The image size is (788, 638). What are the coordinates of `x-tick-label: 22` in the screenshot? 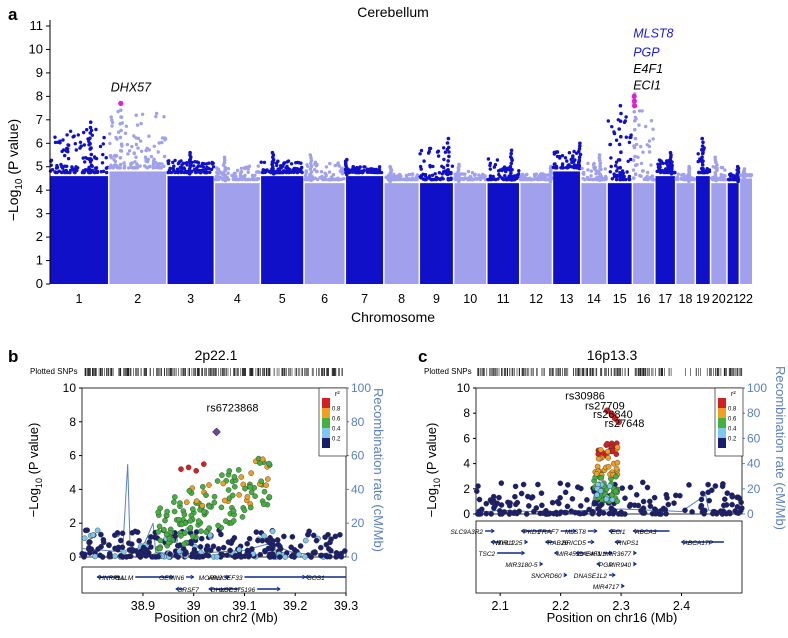 It's located at (746, 299).